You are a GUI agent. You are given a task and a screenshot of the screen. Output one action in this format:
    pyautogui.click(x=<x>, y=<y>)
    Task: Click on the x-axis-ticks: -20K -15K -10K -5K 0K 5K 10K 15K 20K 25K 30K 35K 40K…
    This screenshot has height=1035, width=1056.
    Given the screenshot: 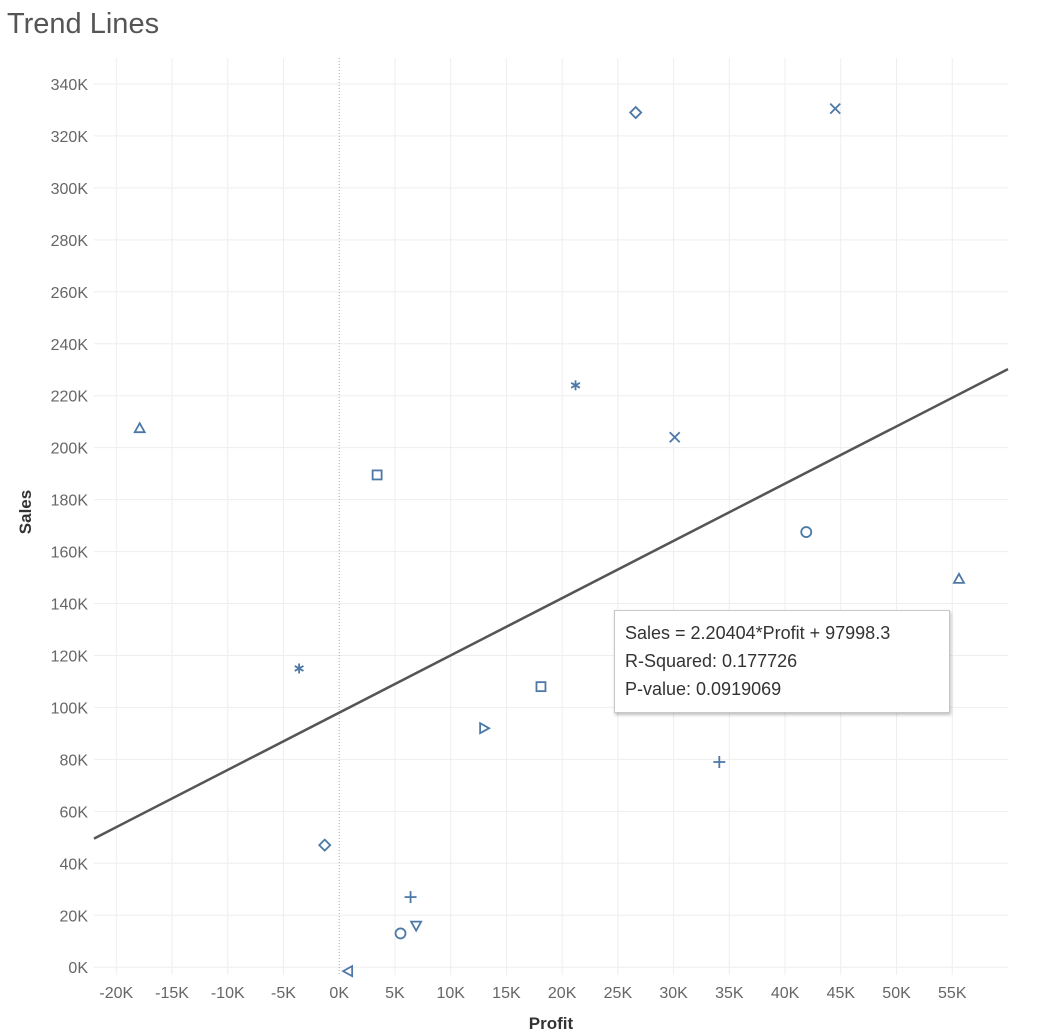 What is the action you would take?
    pyautogui.click(x=532, y=993)
    